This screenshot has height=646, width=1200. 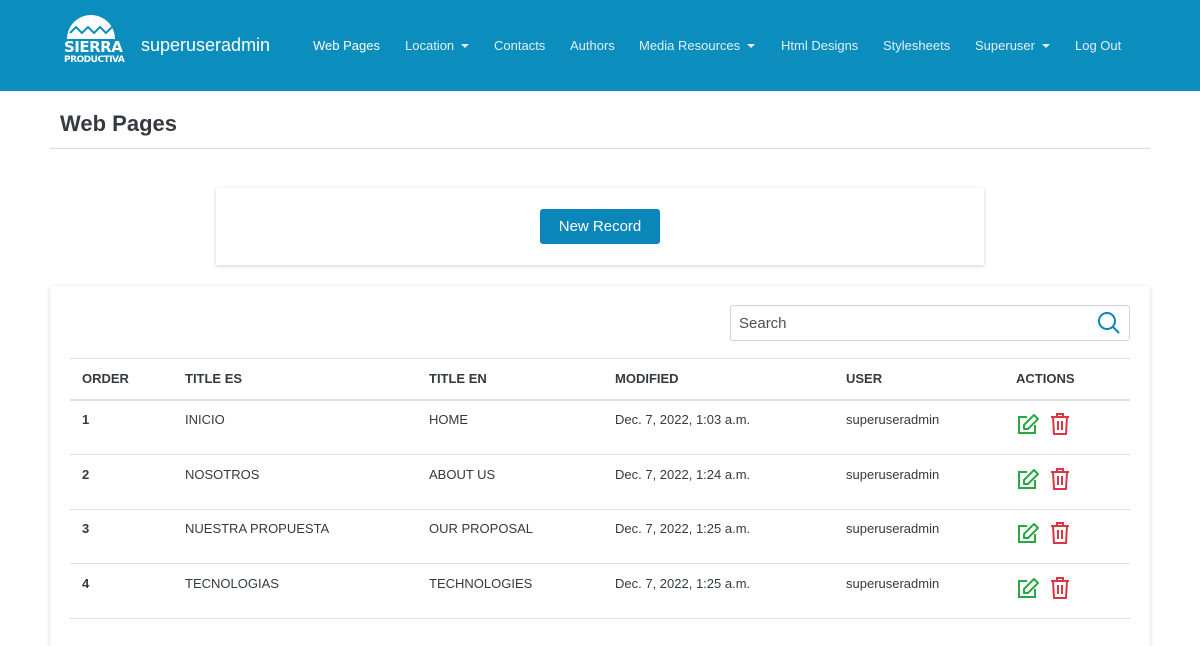 I want to click on table-cell: TECHNOLOGIES, so click(x=481, y=584).